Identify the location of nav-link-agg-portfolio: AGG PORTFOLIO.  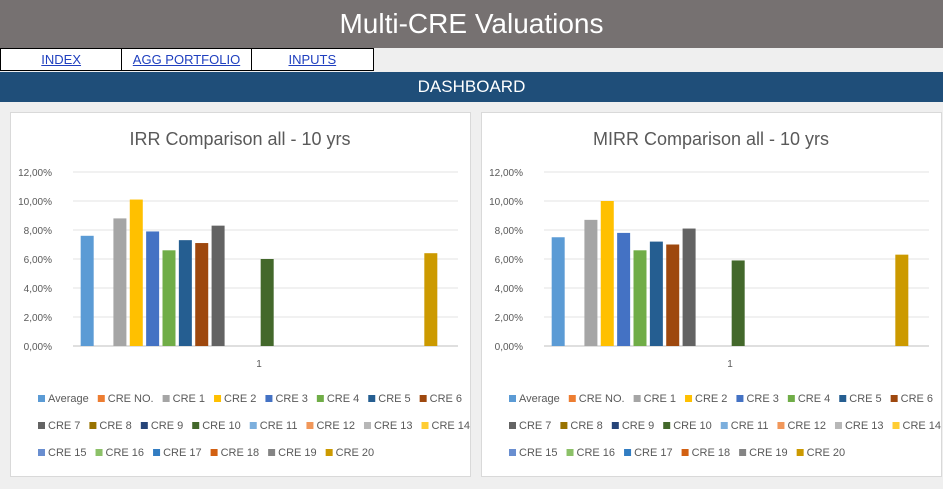
(187, 59).